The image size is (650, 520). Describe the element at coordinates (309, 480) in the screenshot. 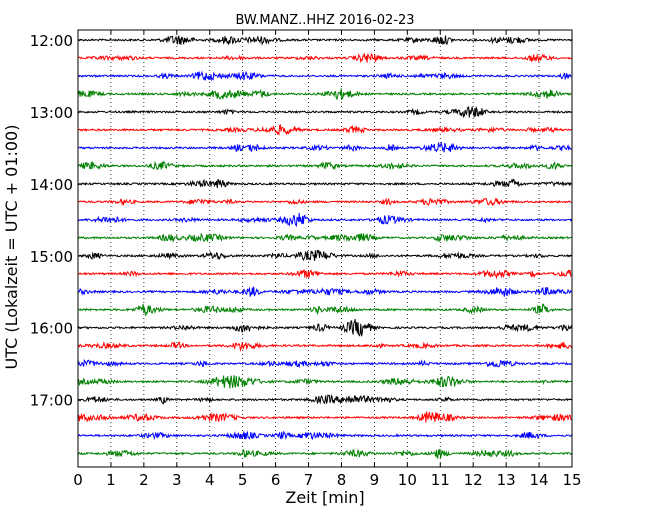

I see `x-tick-label: 7` at that location.